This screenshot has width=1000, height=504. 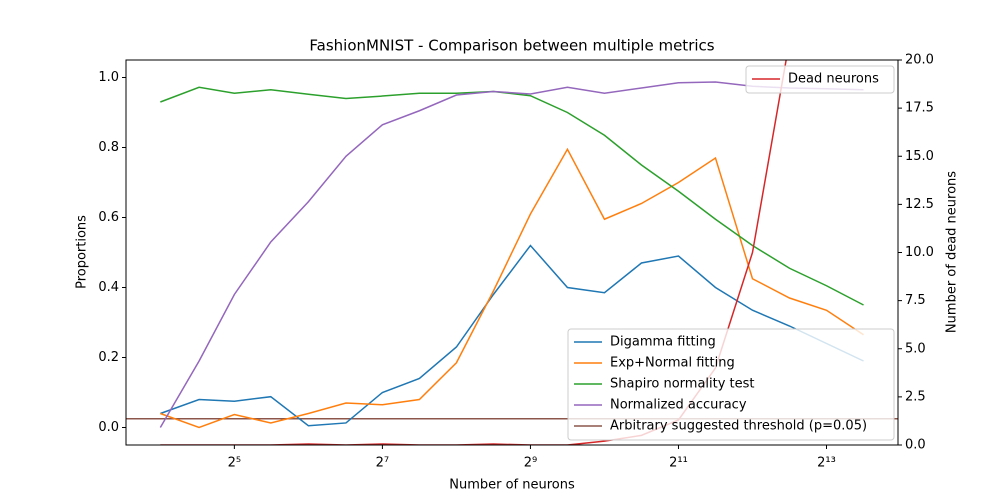 I want to click on legend-label: Normalized accuracy, so click(x=678, y=405).